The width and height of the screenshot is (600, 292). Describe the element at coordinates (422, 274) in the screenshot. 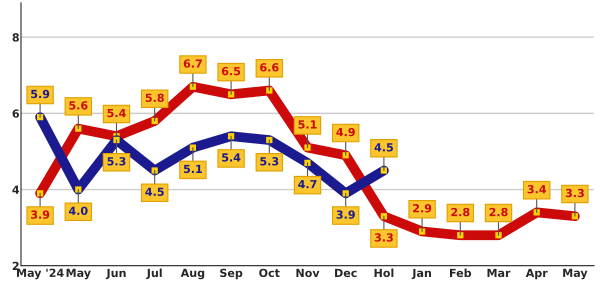

I see `x-tick-label: Jan` at that location.